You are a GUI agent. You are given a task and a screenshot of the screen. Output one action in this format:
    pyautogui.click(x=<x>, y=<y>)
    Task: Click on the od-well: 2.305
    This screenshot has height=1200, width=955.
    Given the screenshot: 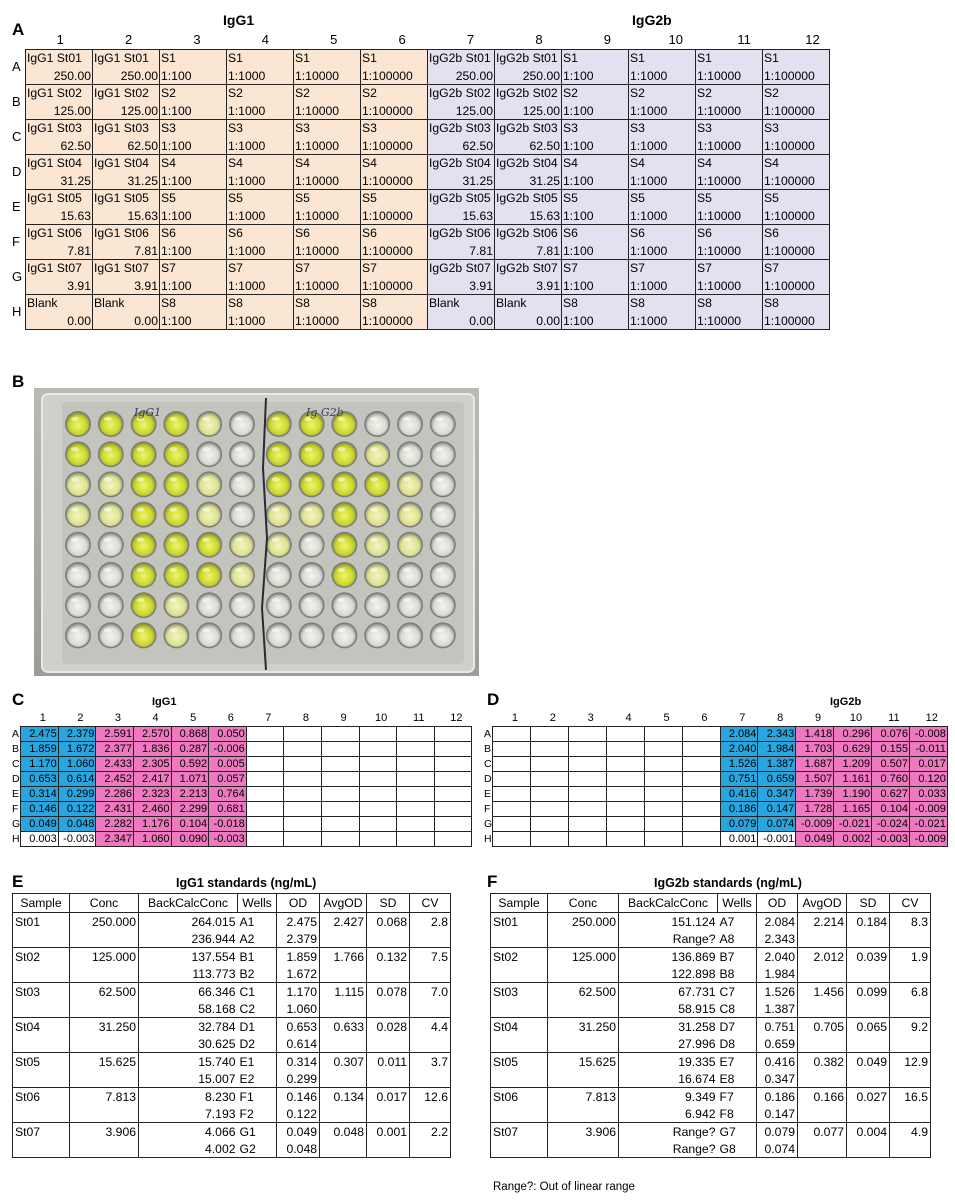 What is the action you would take?
    pyautogui.click(x=152, y=764)
    